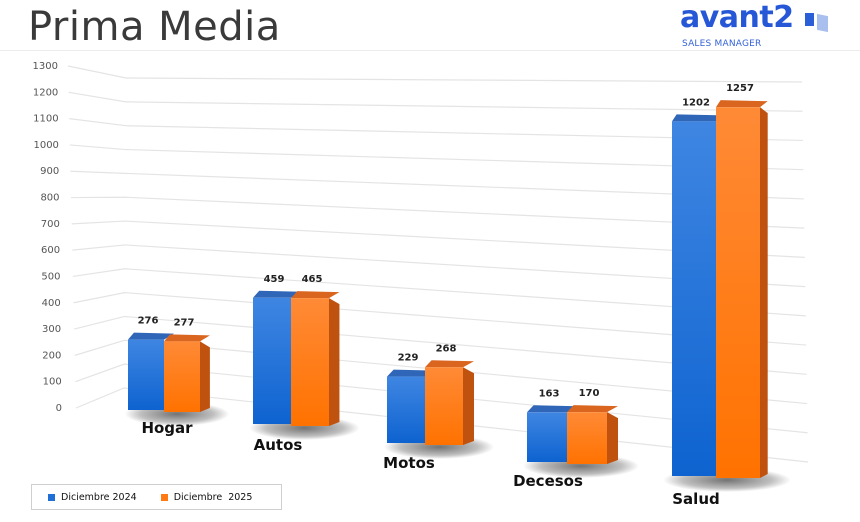 This screenshot has height=522, width=860. What do you see at coordinates (51, 497) in the screenshot?
I see `legend-swatch-2024` at bounding box center [51, 497].